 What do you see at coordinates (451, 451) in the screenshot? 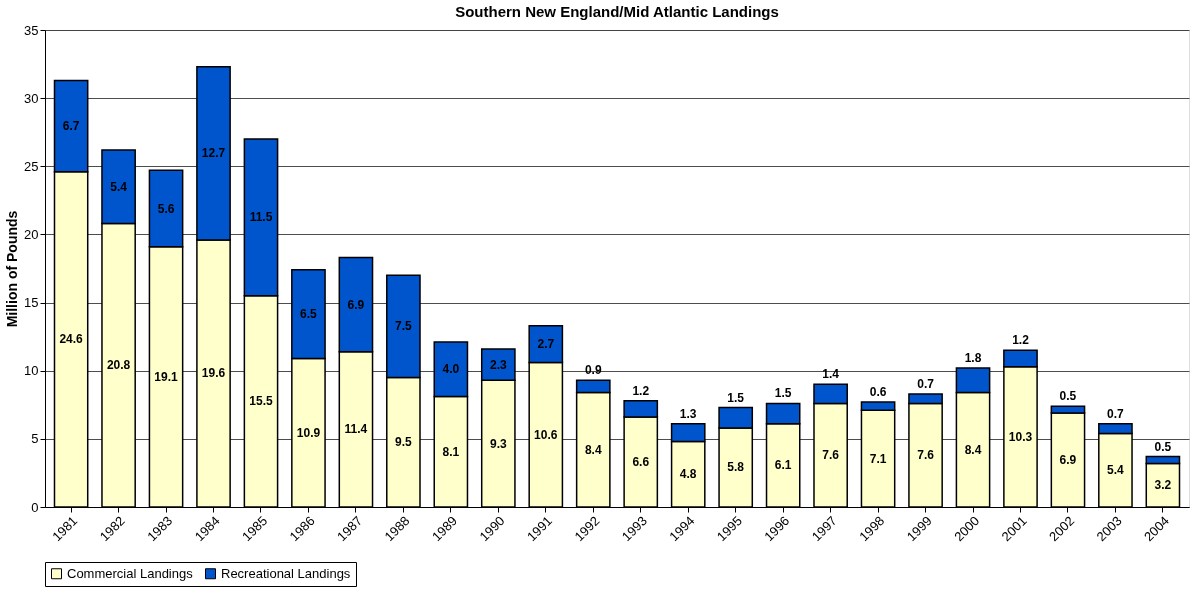
I see `data-label: 8.1` at bounding box center [451, 451].